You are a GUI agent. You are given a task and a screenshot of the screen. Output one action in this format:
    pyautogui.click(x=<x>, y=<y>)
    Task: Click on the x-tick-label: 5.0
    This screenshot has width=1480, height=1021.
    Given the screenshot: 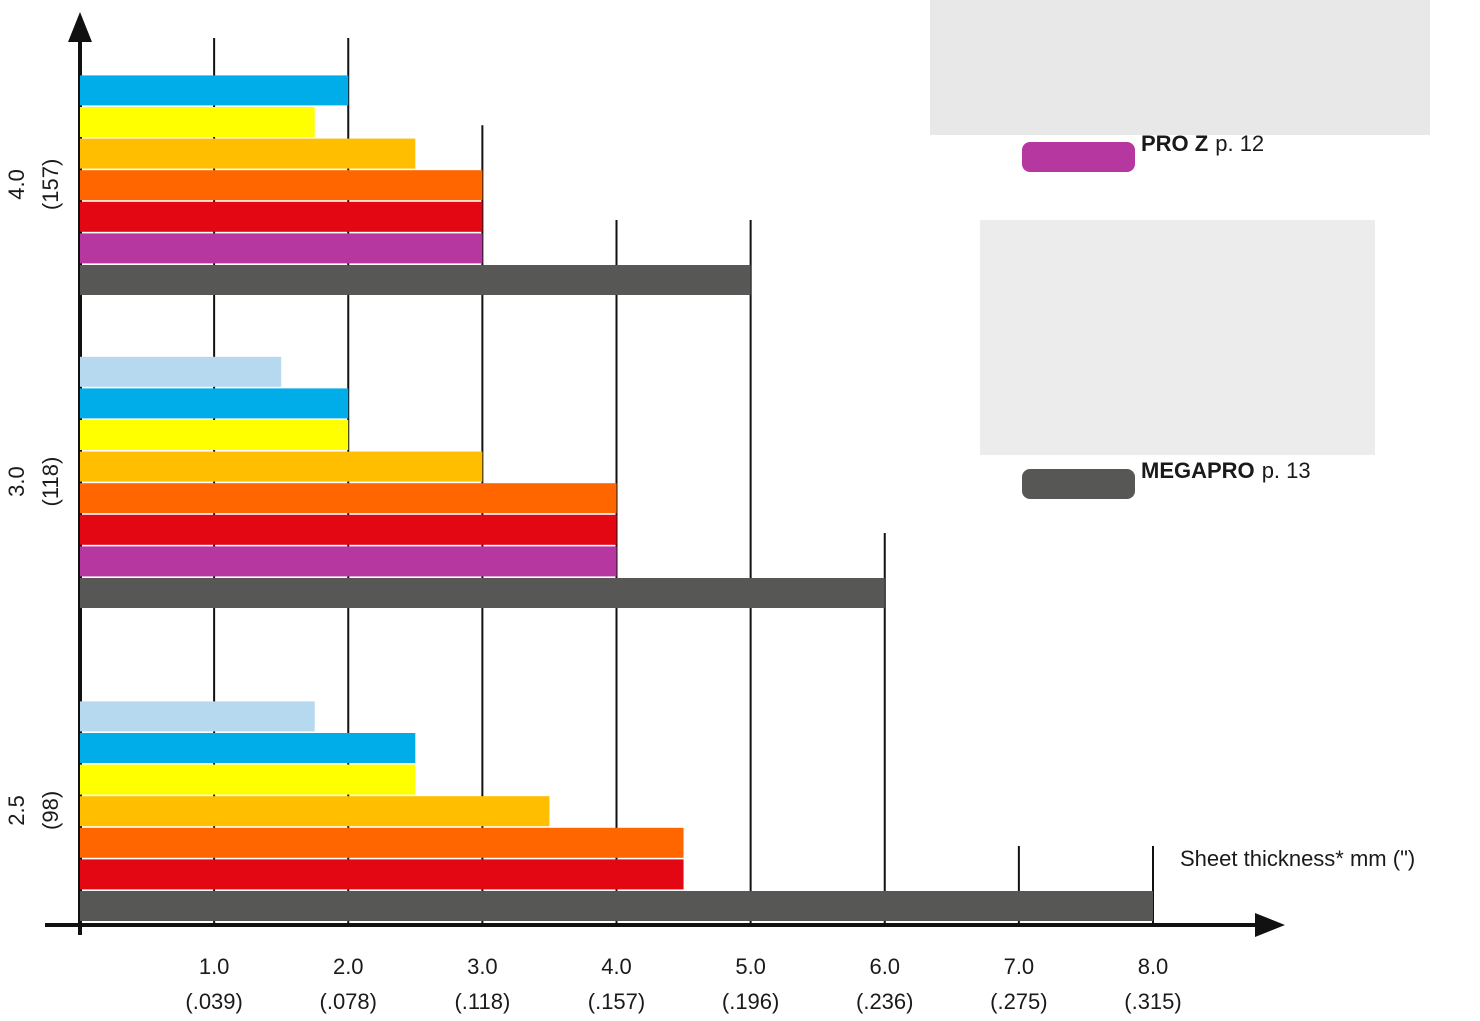 What is the action you would take?
    pyautogui.click(x=750, y=966)
    